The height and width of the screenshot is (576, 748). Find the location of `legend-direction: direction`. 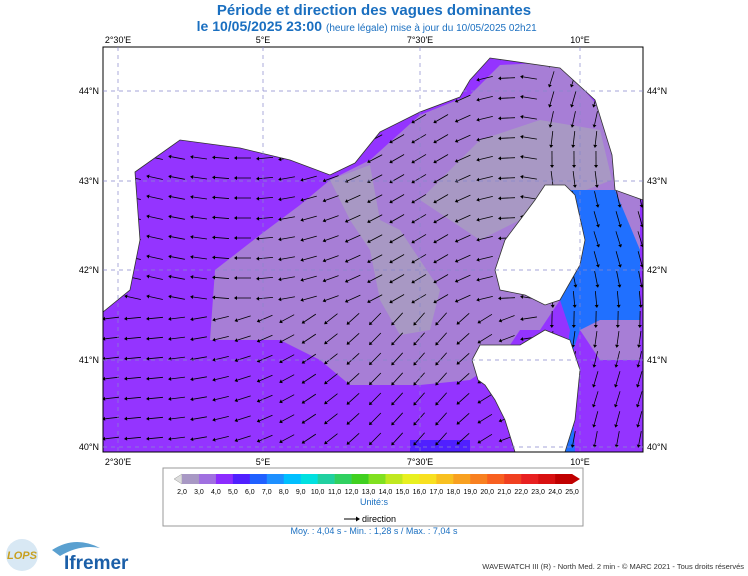

legend-direction: direction is located at coordinates (379, 519).